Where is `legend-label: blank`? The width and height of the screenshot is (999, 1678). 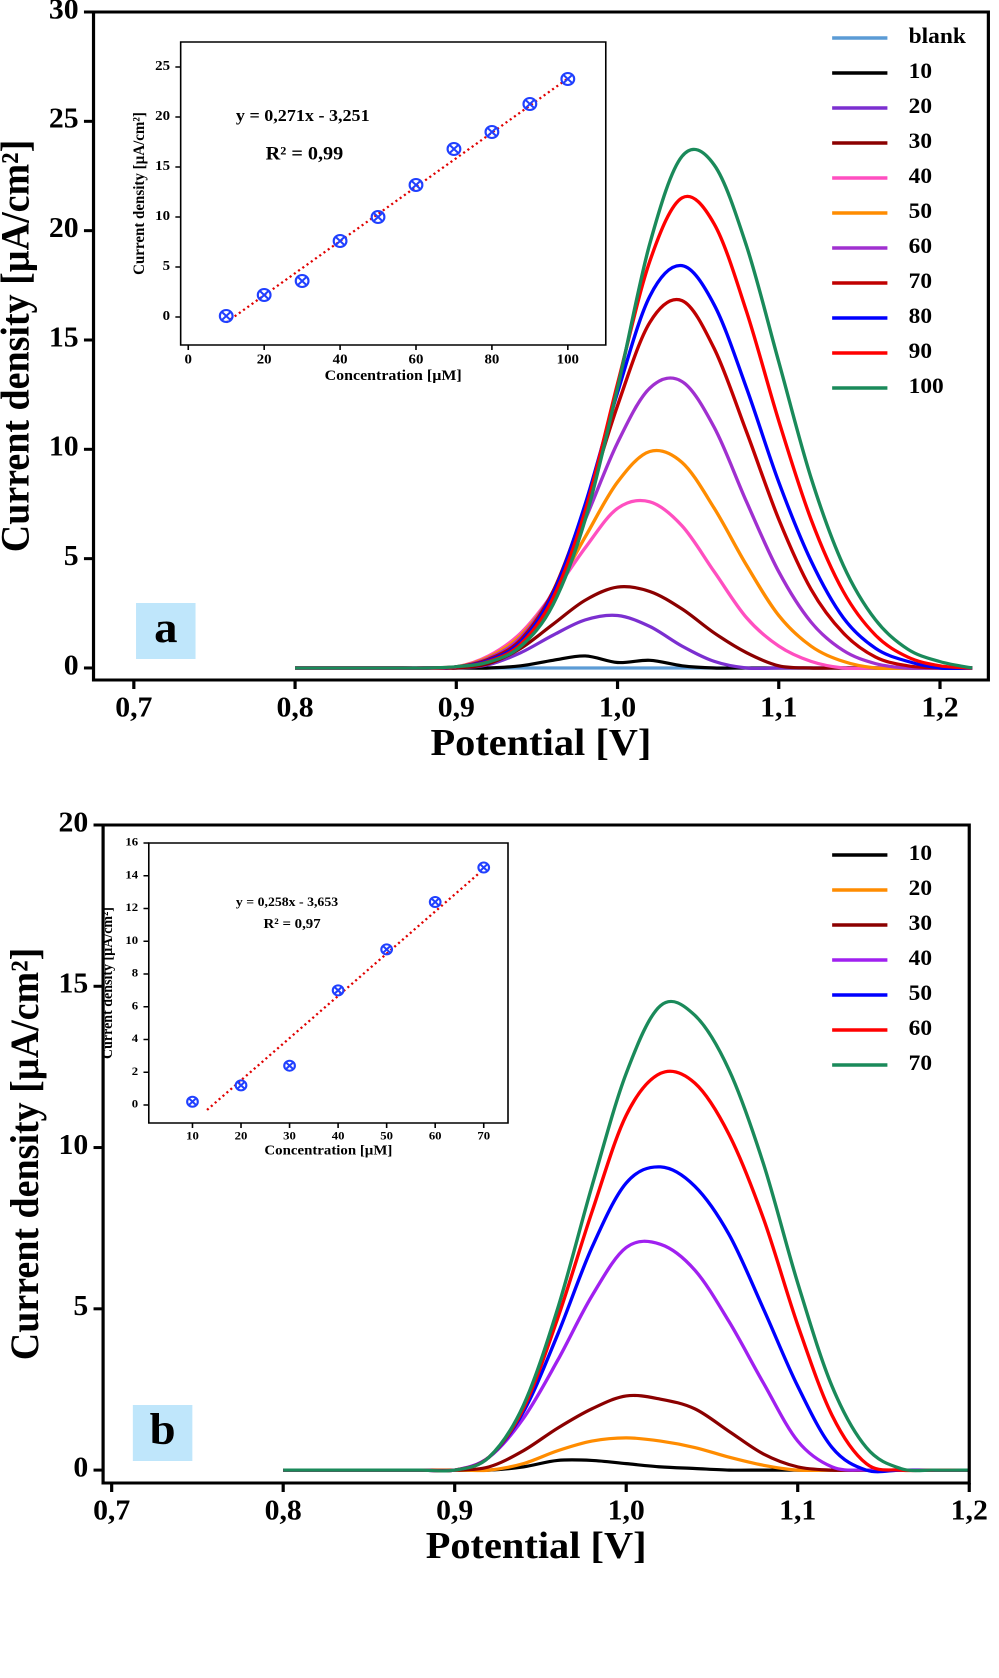 legend-label: blank is located at coordinates (938, 36).